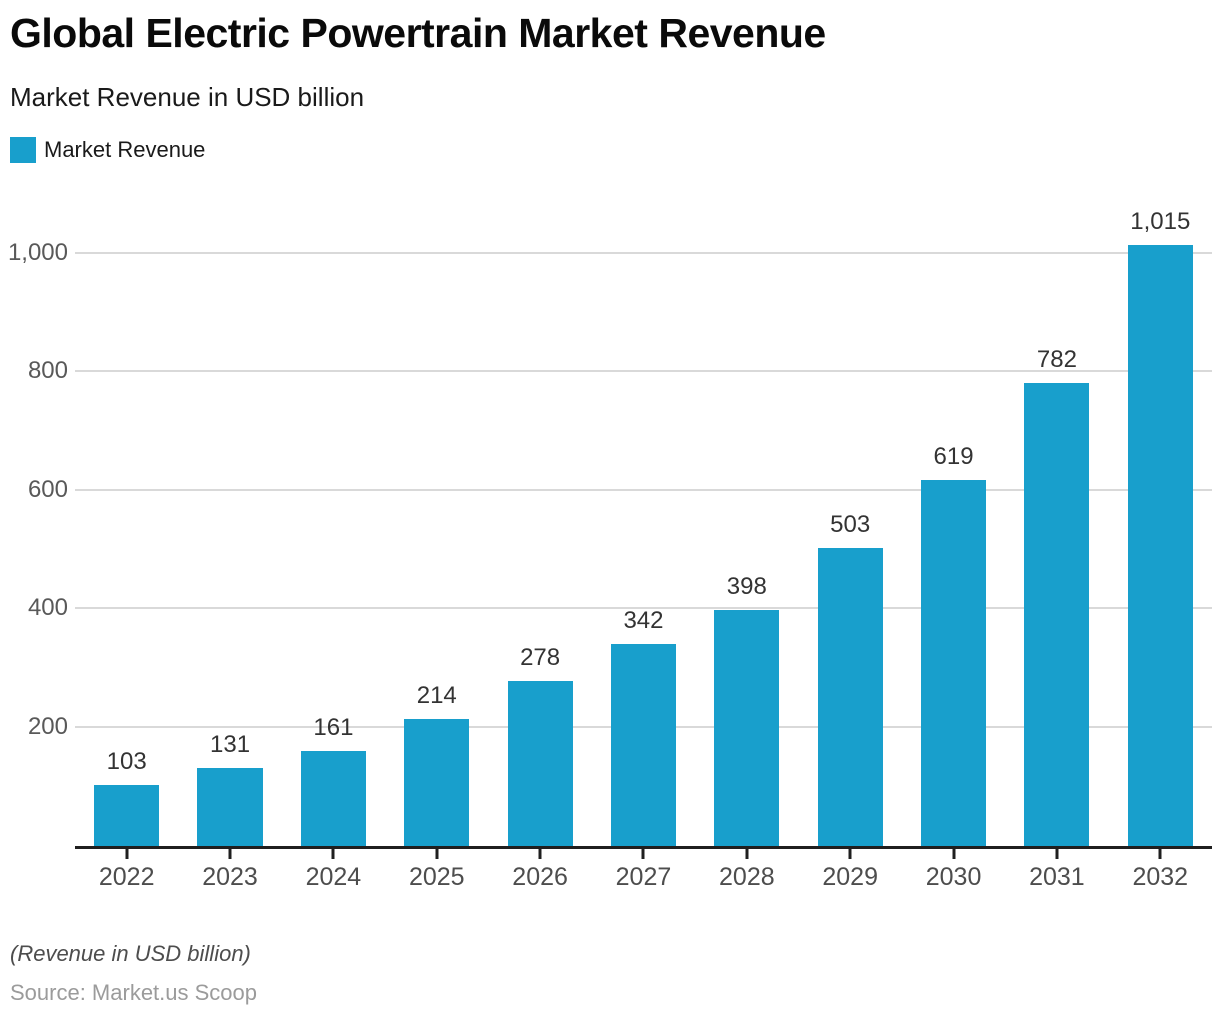  I want to click on chart-subtitle: Market Revenue in USD billion, so click(187, 97).